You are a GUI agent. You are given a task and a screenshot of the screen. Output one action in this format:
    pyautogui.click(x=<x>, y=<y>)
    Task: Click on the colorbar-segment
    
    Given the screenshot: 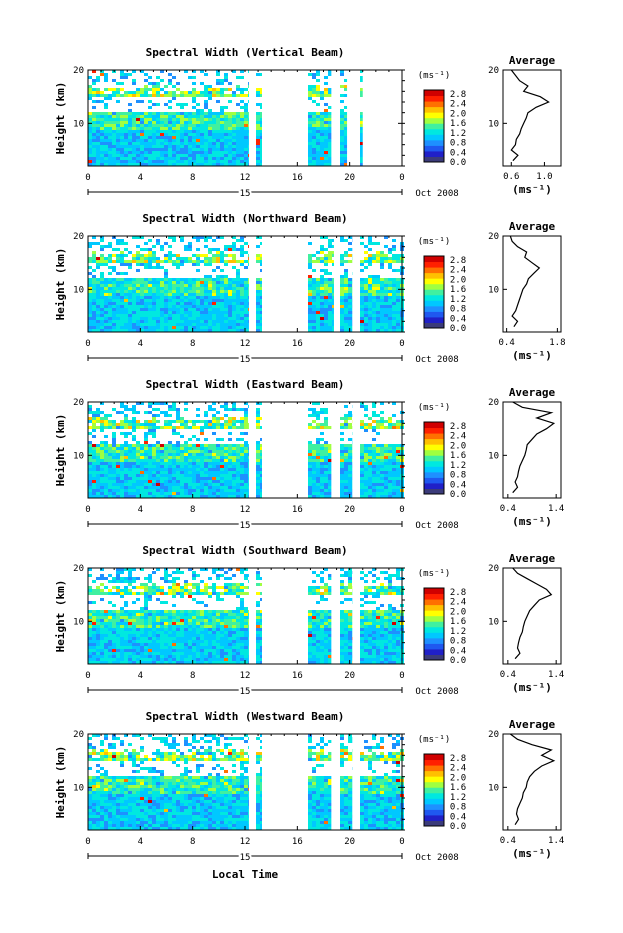 What is the action you would take?
    pyautogui.click(x=434, y=436)
    